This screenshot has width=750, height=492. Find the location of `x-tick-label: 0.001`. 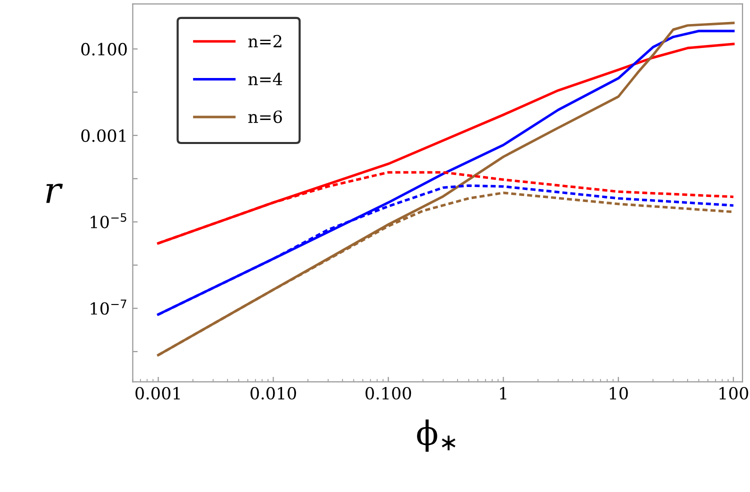

x-tick-label: 0.001 is located at coordinates (158, 393).